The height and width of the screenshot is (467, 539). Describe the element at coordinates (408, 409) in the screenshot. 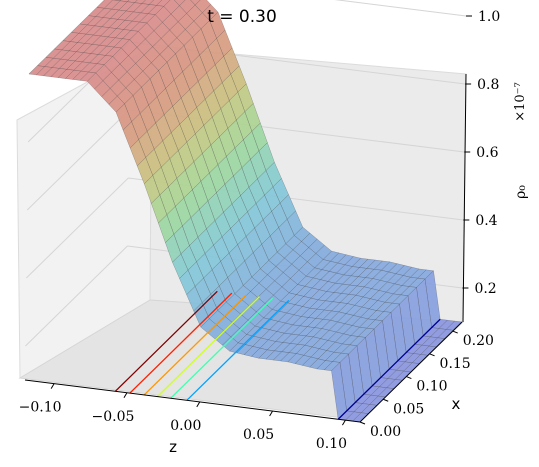

I see `x-tick-label: 0.05` at that location.